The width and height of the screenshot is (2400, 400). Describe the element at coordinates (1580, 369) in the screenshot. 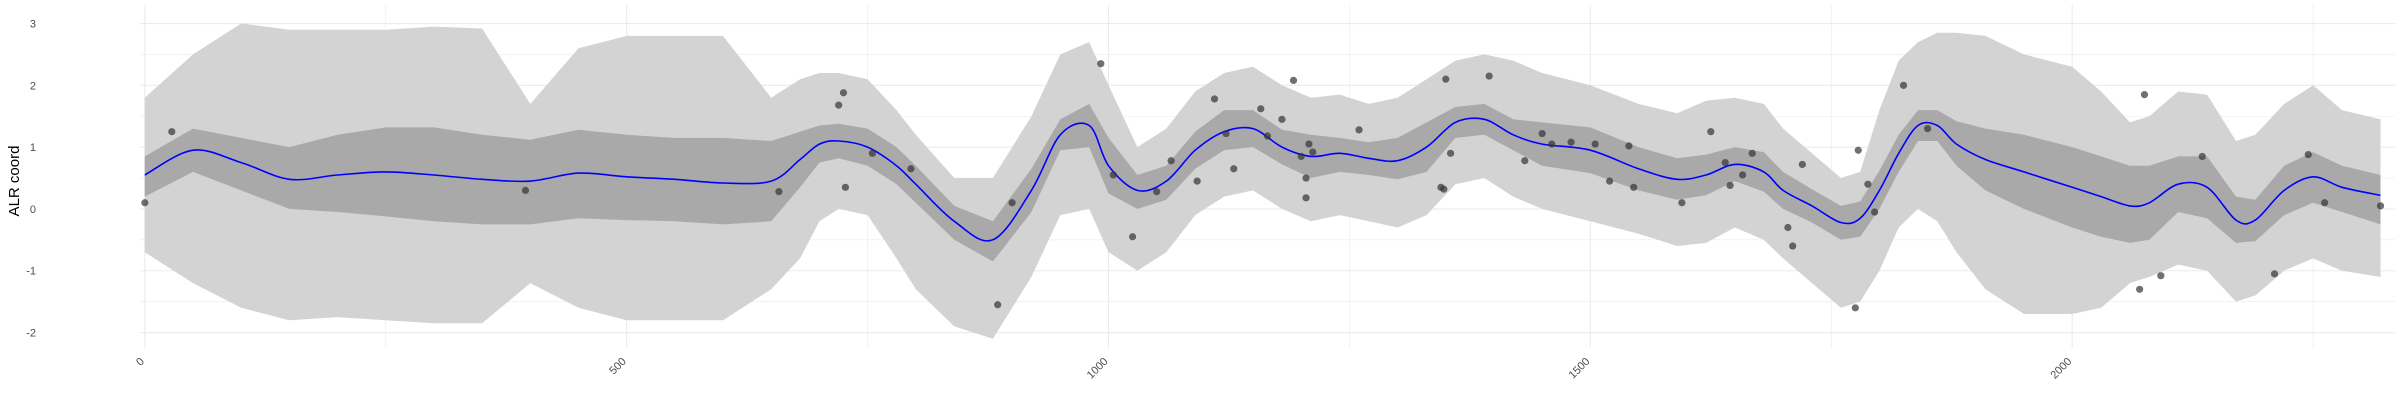

I see `x-tick-label: 1500` at that location.